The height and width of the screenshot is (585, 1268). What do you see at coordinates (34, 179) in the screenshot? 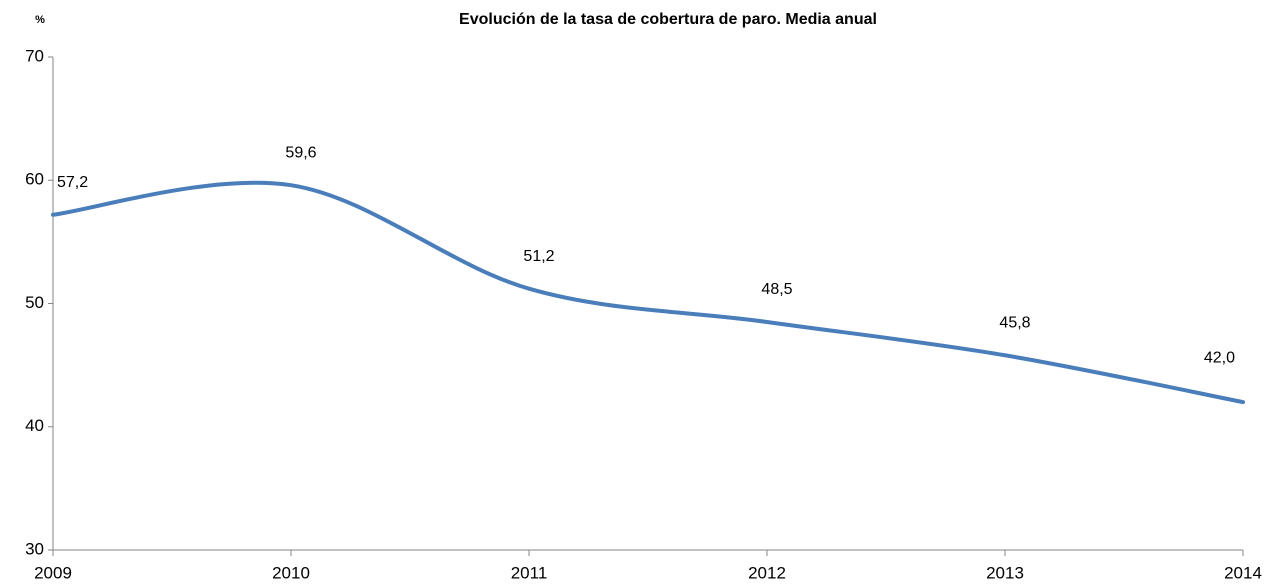
I see `y-tick-label: 60` at bounding box center [34, 179].